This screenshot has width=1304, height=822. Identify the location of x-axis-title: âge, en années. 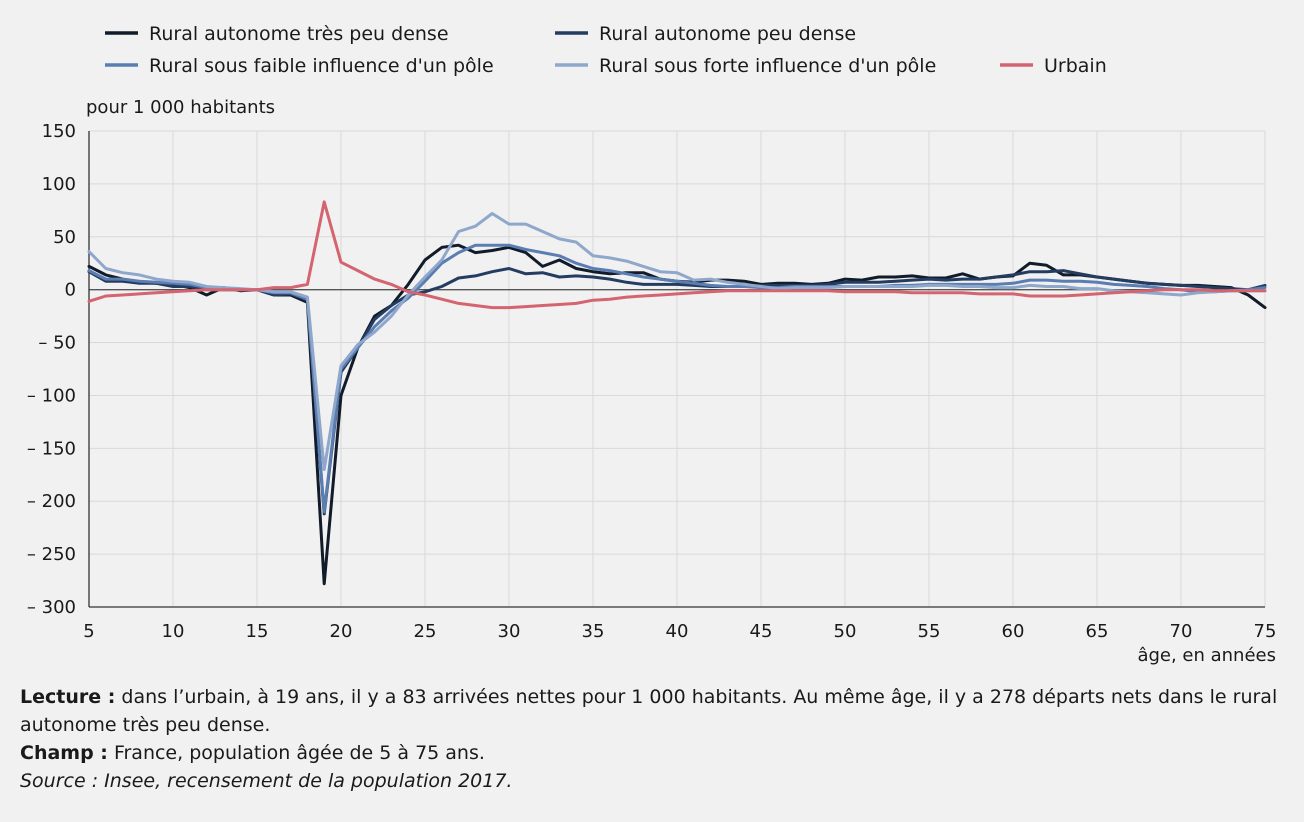
(1206, 655).